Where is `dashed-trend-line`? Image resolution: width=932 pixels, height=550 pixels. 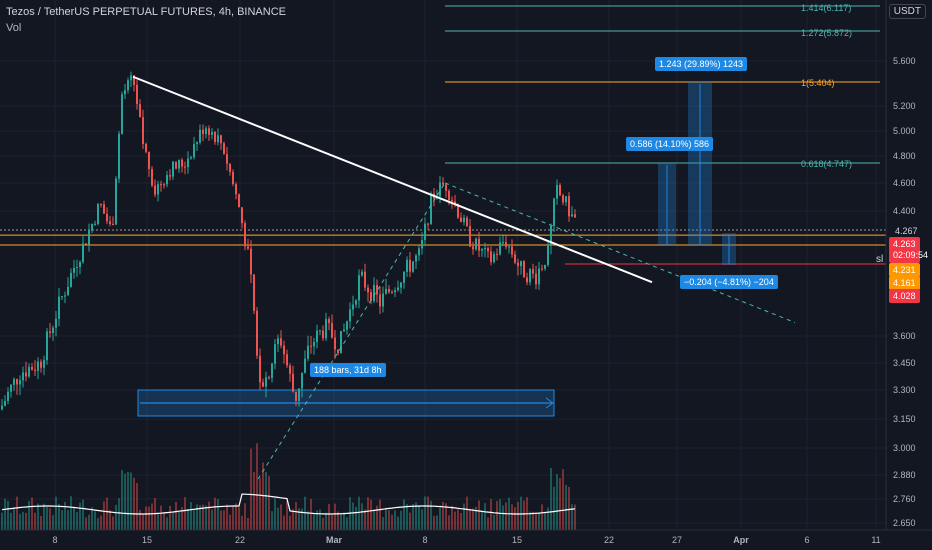
dashed-trend-line is located at coordinates (620, 253).